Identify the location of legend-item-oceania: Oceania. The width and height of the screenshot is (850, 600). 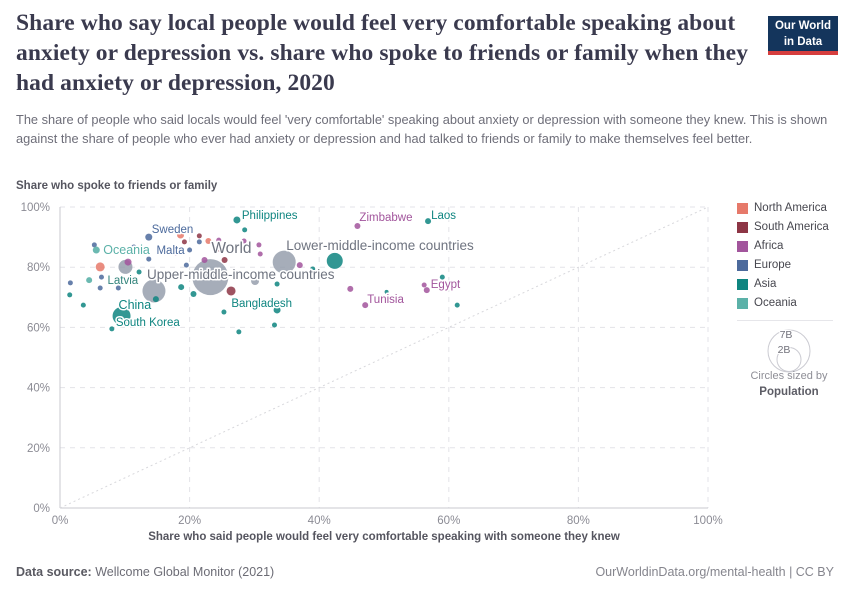
(783, 303).